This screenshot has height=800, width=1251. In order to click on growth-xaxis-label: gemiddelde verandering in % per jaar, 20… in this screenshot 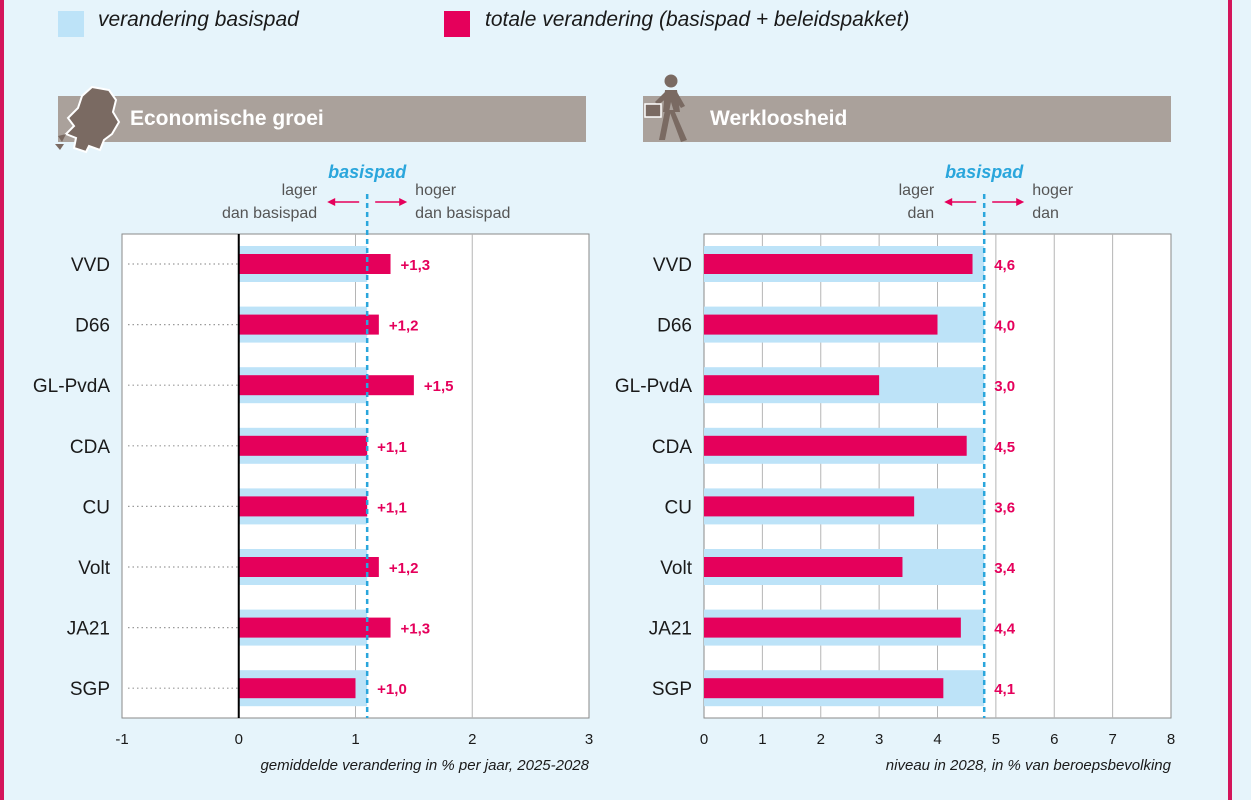, I will do `click(424, 765)`.